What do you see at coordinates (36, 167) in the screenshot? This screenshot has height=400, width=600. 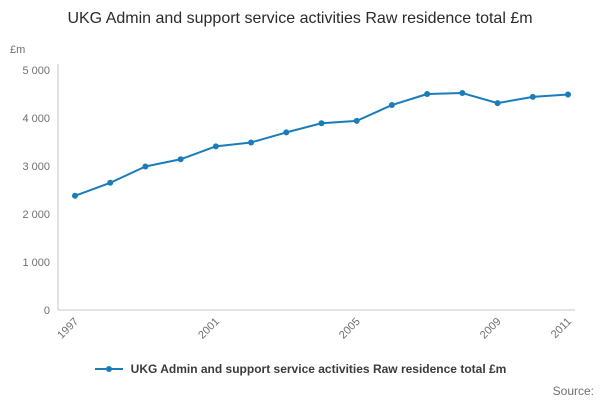 I see `svg-text: 3 000` at bounding box center [36, 167].